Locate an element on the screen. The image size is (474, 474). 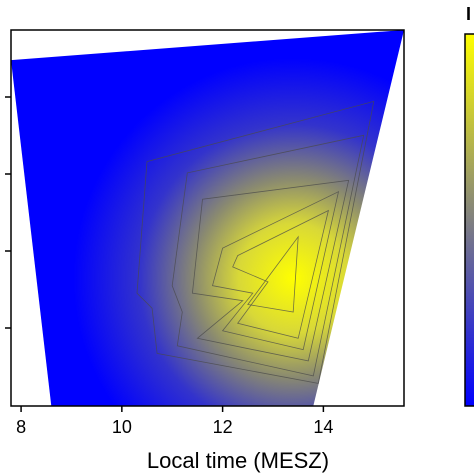
x-axis: 8 10 12 14 is located at coordinates (174, 421).